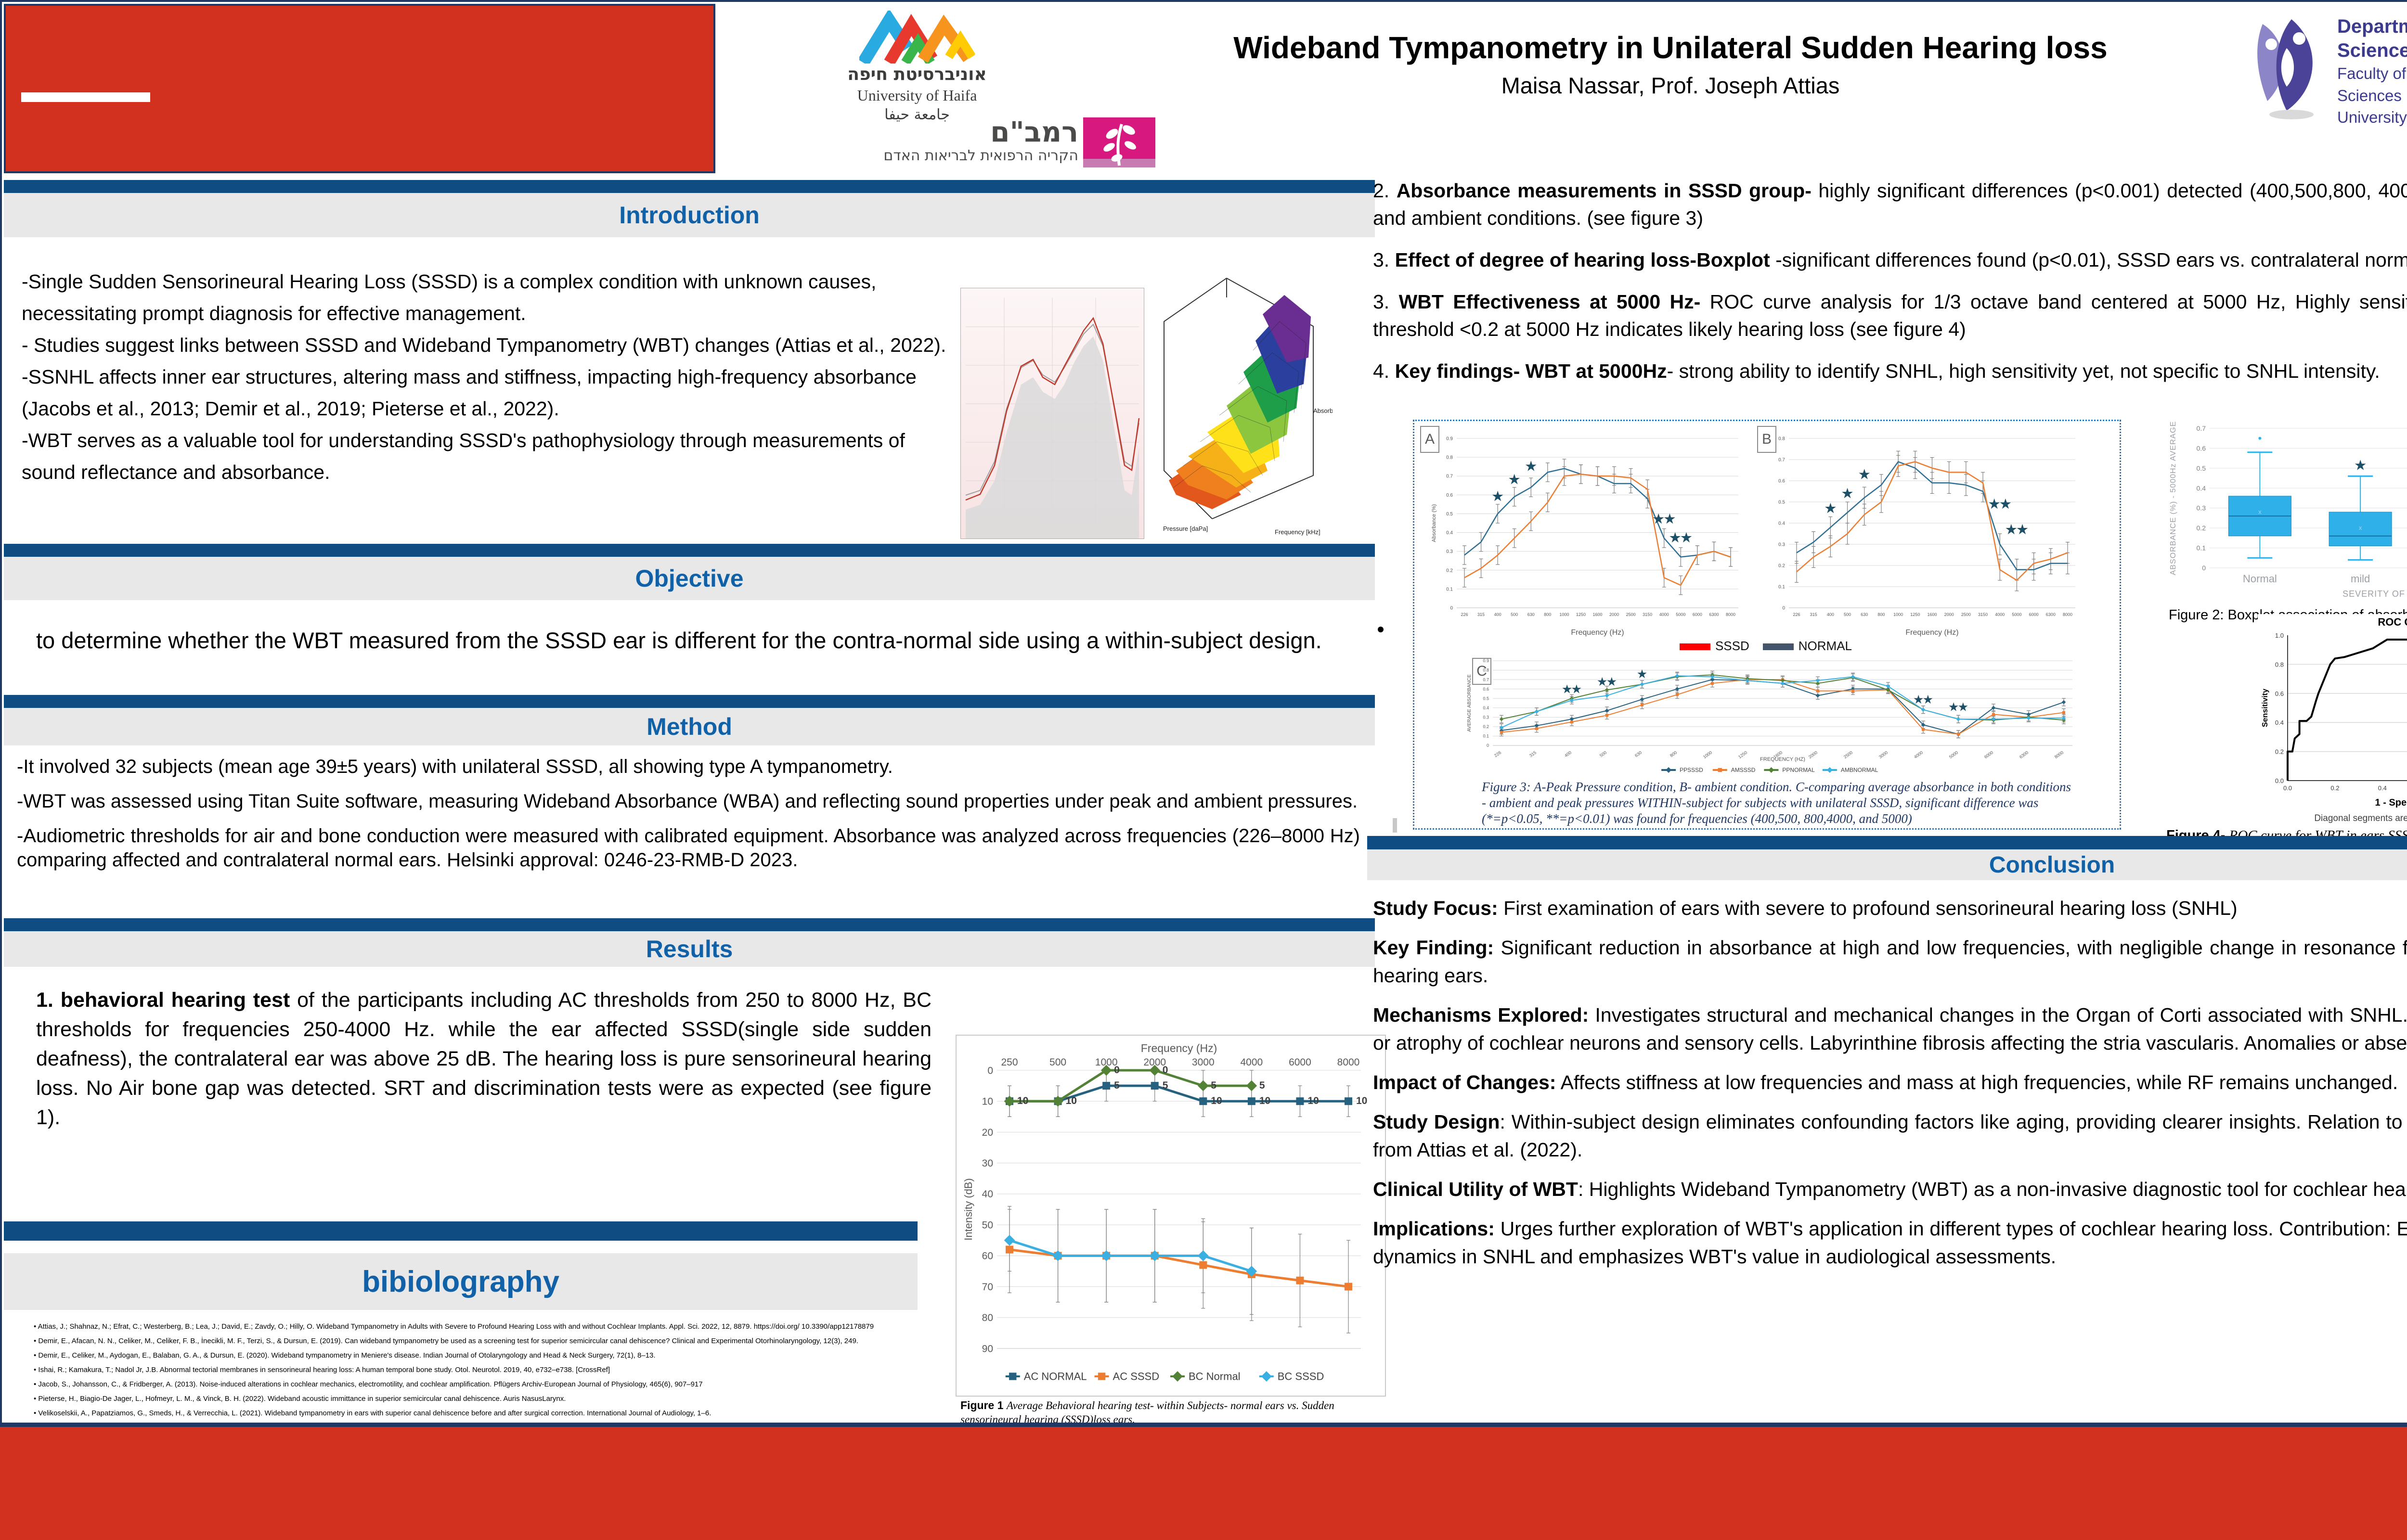  I want to click on svg-text: x, so click(2360, 527).